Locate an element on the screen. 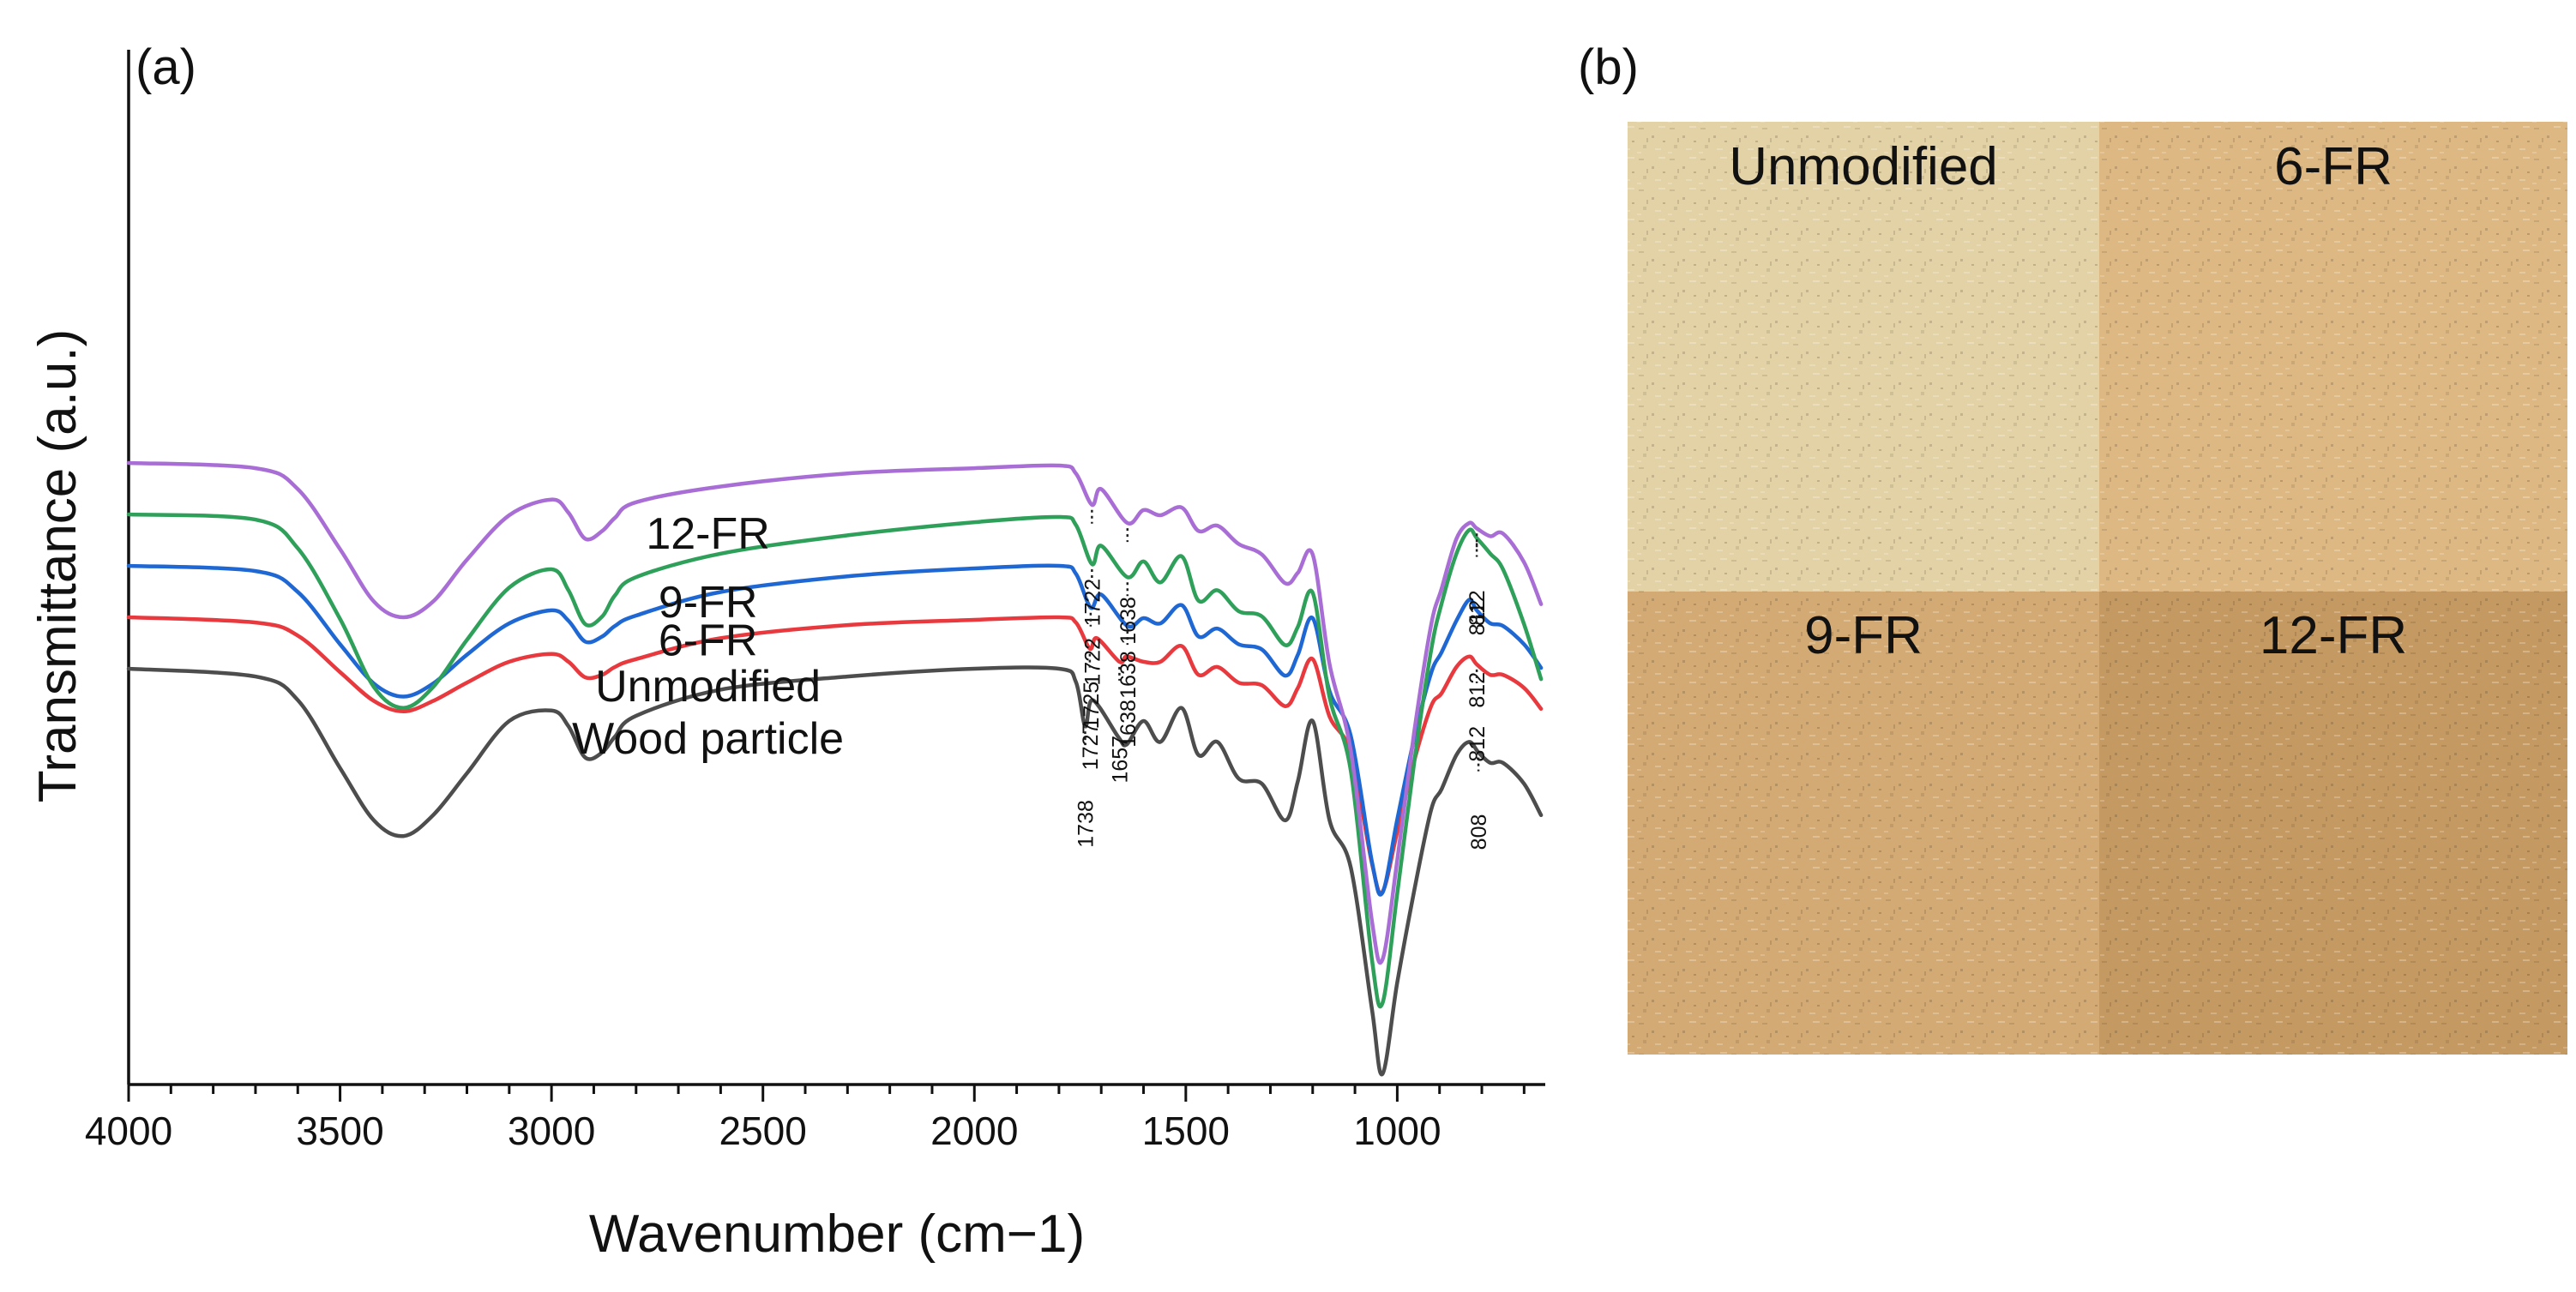  photo-tile-unmodified: Unmodified is located at coordinates (1863, 357).